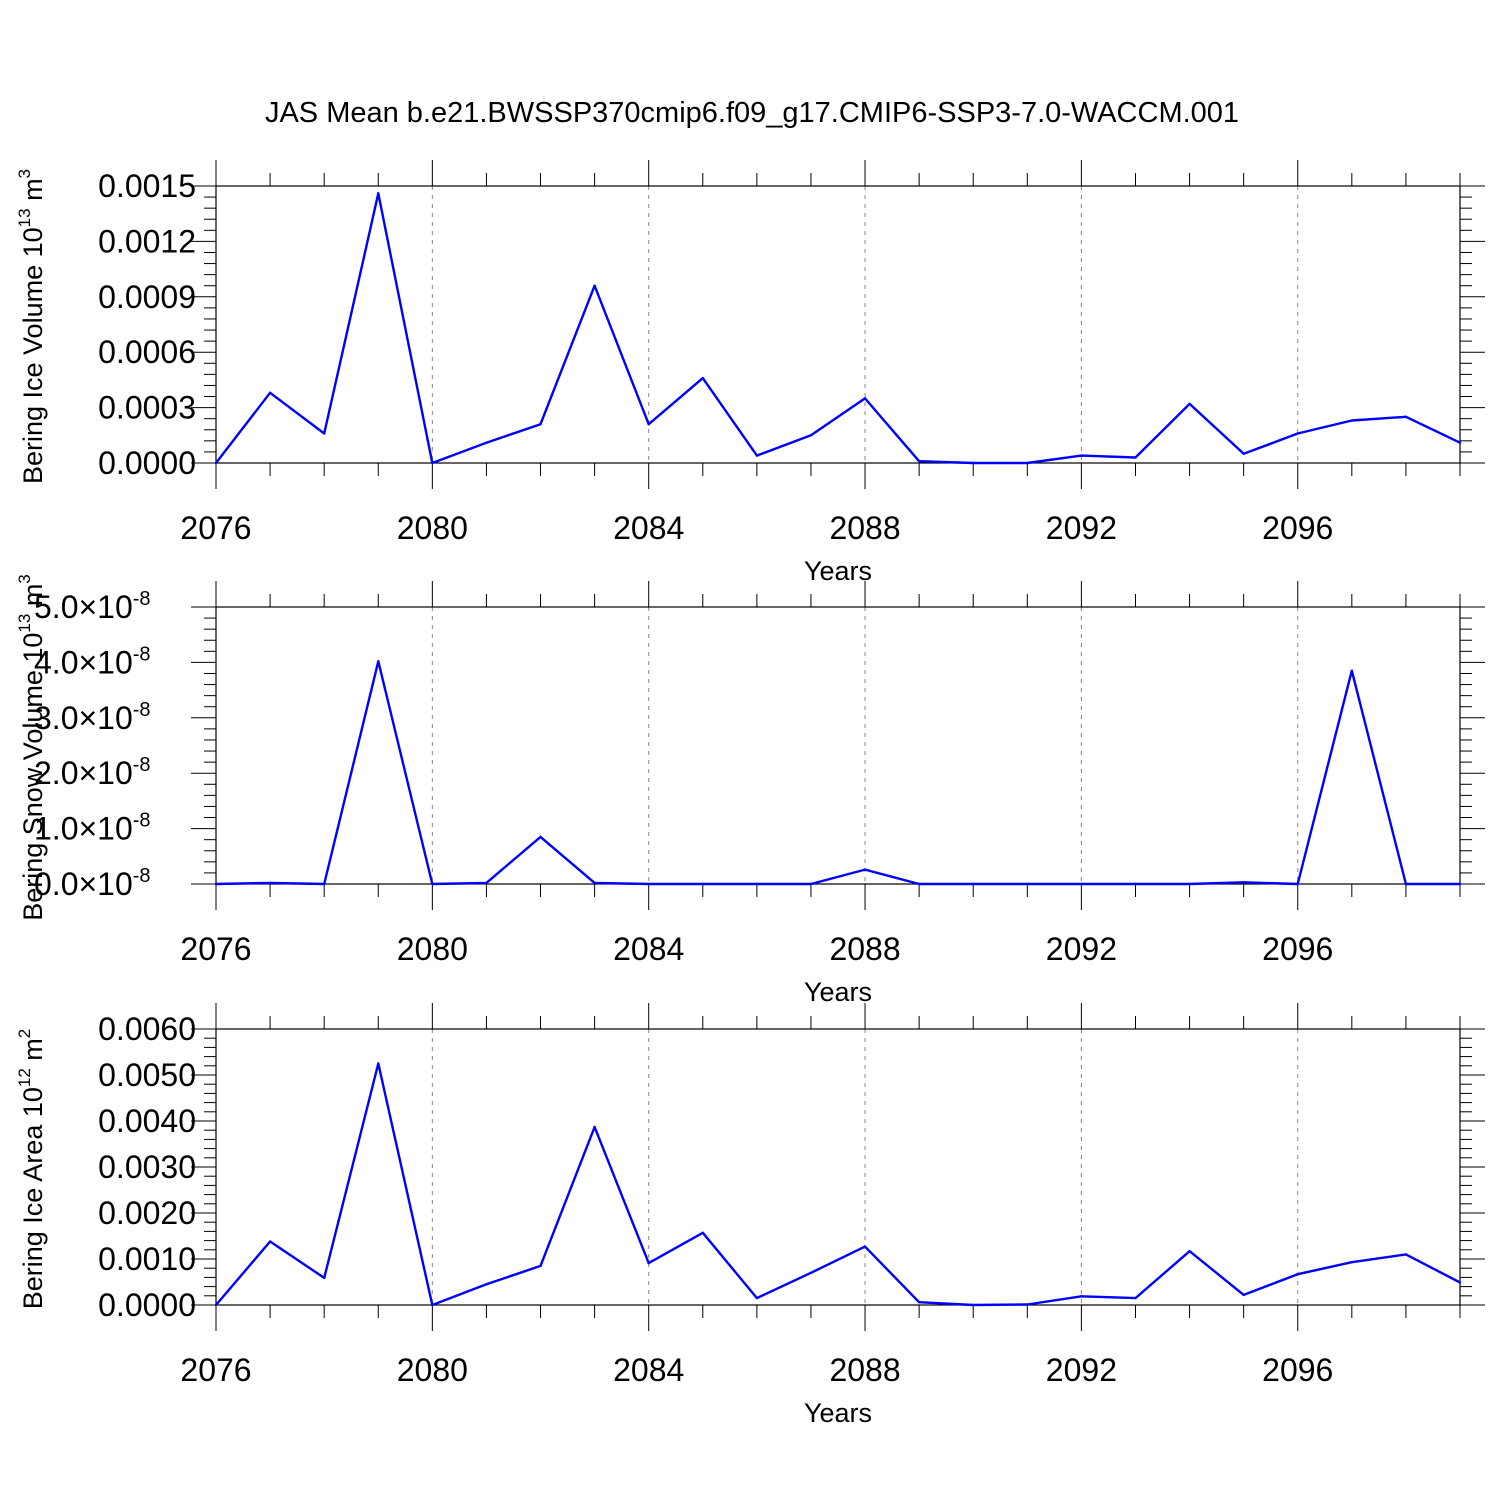  I want to click on y-tick-label: 0.0040, so click(147, 1121).